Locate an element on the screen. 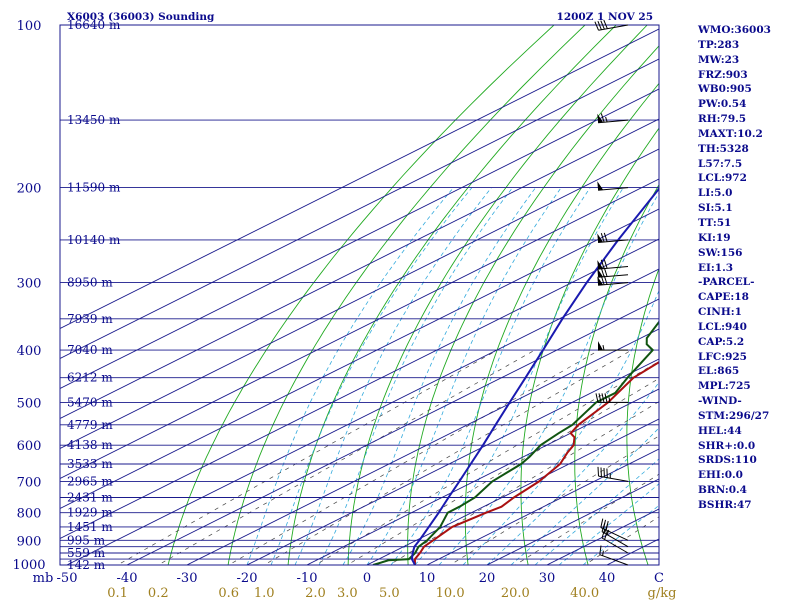 The height and width of the screenshot is (600, 800). temperature-tick-label: 30 is located at coordinates (547, 578).